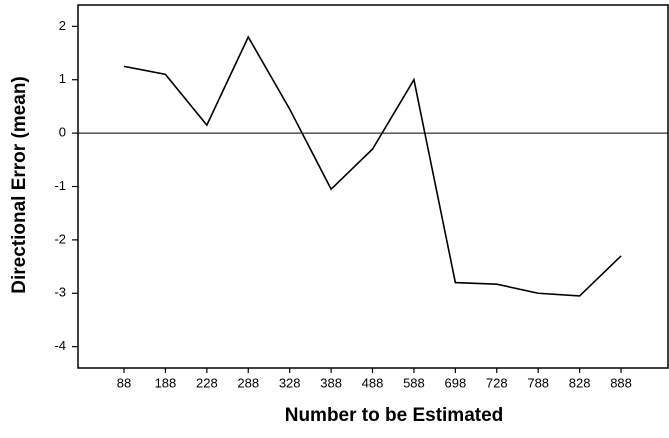  I want to click on x-tick-label: 588, so click(414, 382).